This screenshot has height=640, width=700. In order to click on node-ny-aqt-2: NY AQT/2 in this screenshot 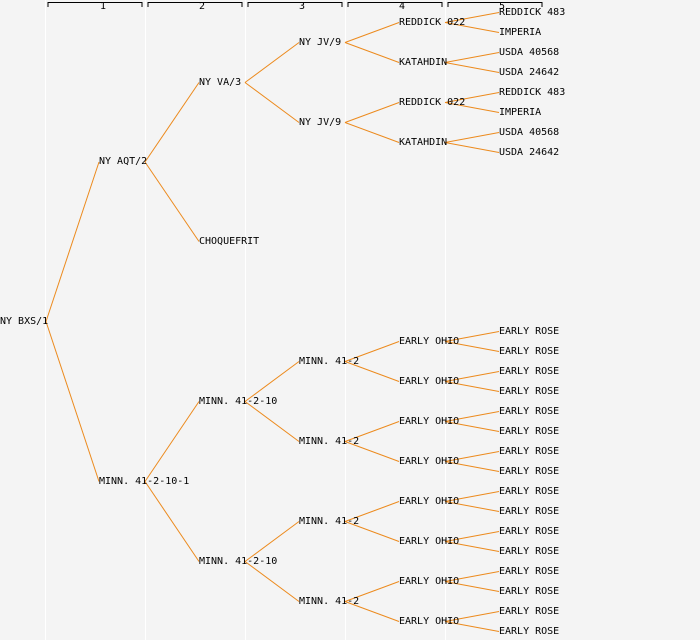, I will do `click(123, 161)`.